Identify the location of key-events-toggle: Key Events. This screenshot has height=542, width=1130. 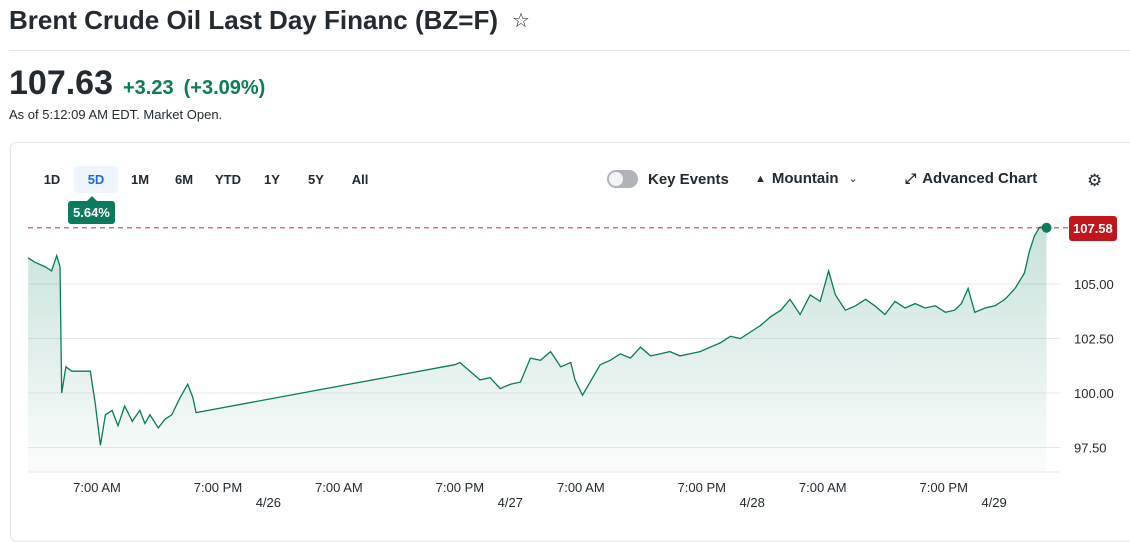
(668, 179).